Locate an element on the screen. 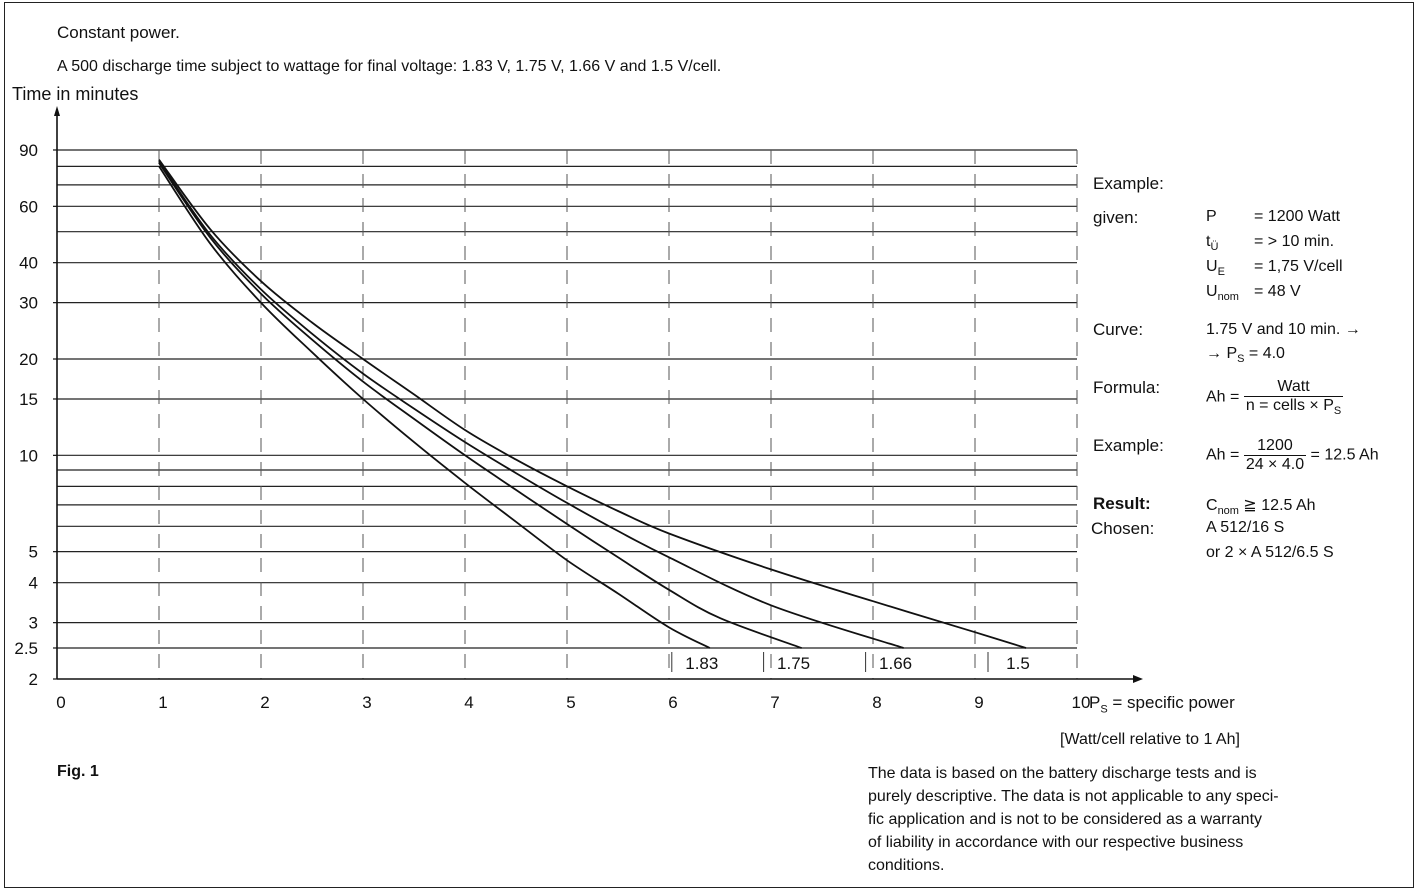  result-label: Result: is located at coordinates (1122, 503).